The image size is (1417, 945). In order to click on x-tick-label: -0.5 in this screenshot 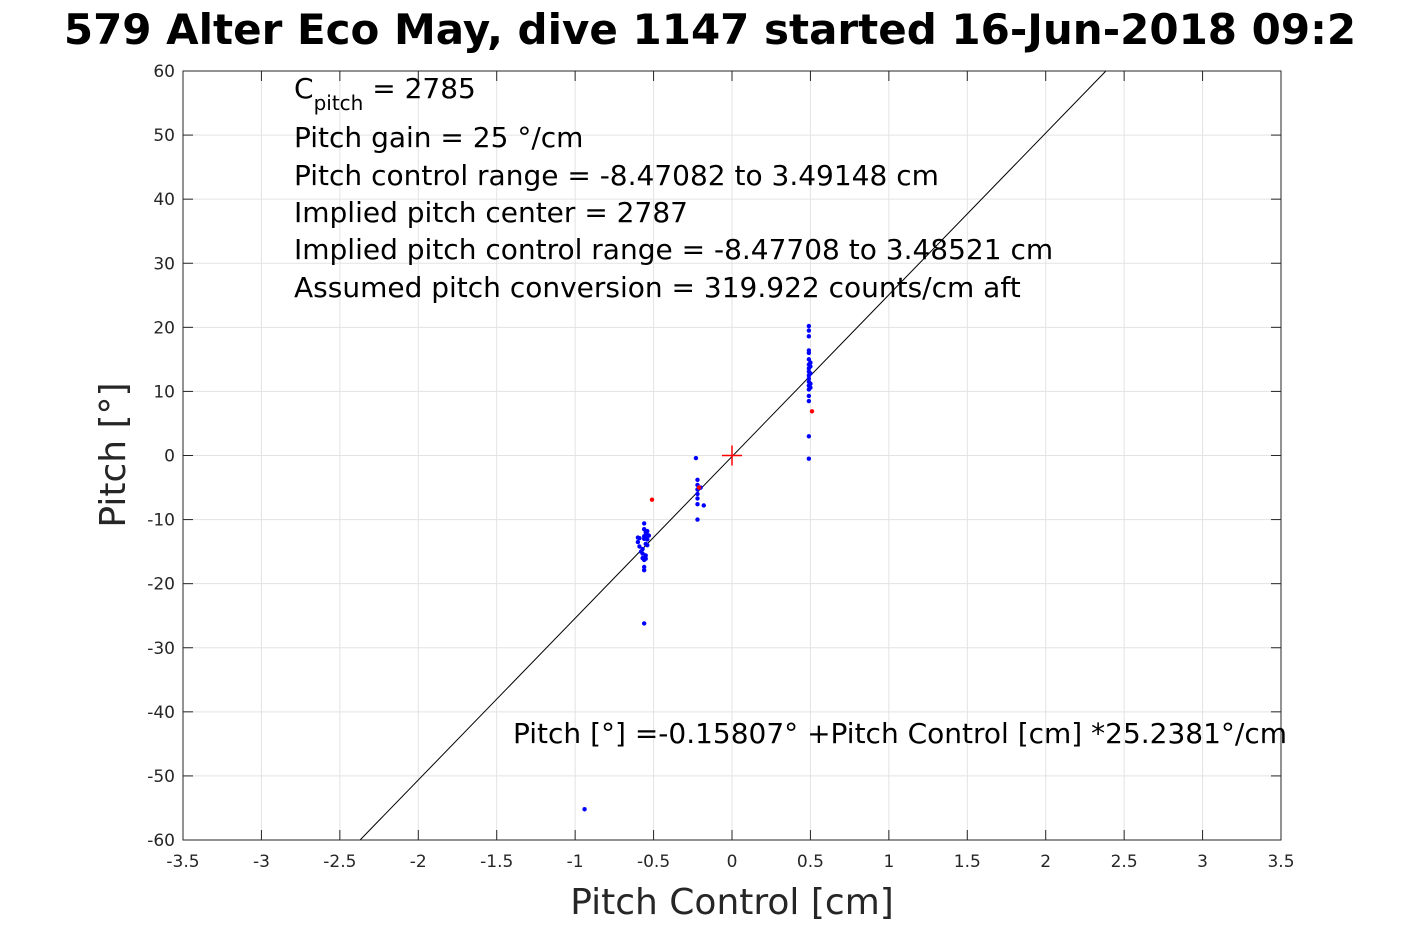, I will do `click(653, 862)`.